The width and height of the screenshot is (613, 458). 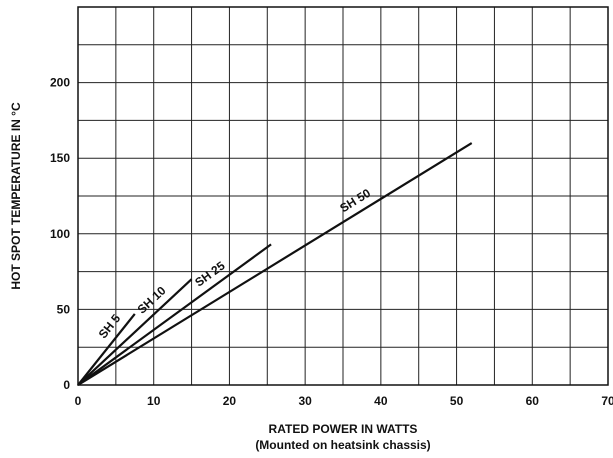 What do you see at coordinates (230, 401) in the screenshot?
I see `x-tick-label: 20` at bounding box center [230, 401].